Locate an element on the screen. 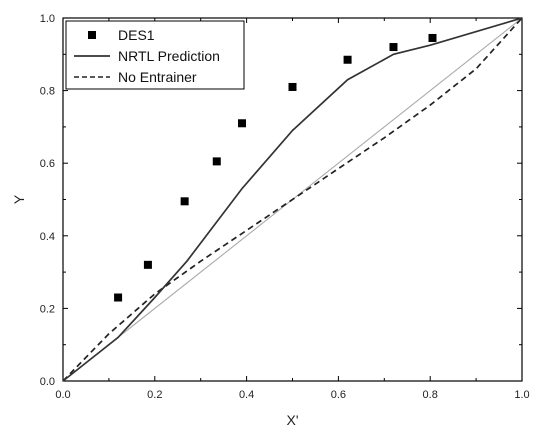 The image size is (550, 443). x-tick-label: 0.2 is located at coordinates (154, 395).